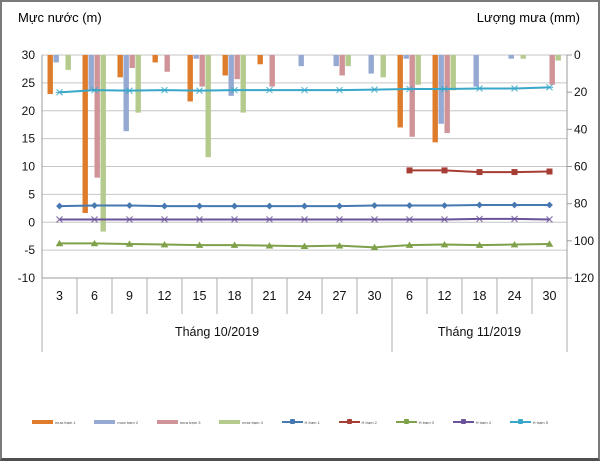 This screenshot has width=600, height=461. What do you see at coordinates (167, 422) in the screenshot?
I see `legend-bar-swatch-mưa-trạm-3` at bounding box center [167, 422].